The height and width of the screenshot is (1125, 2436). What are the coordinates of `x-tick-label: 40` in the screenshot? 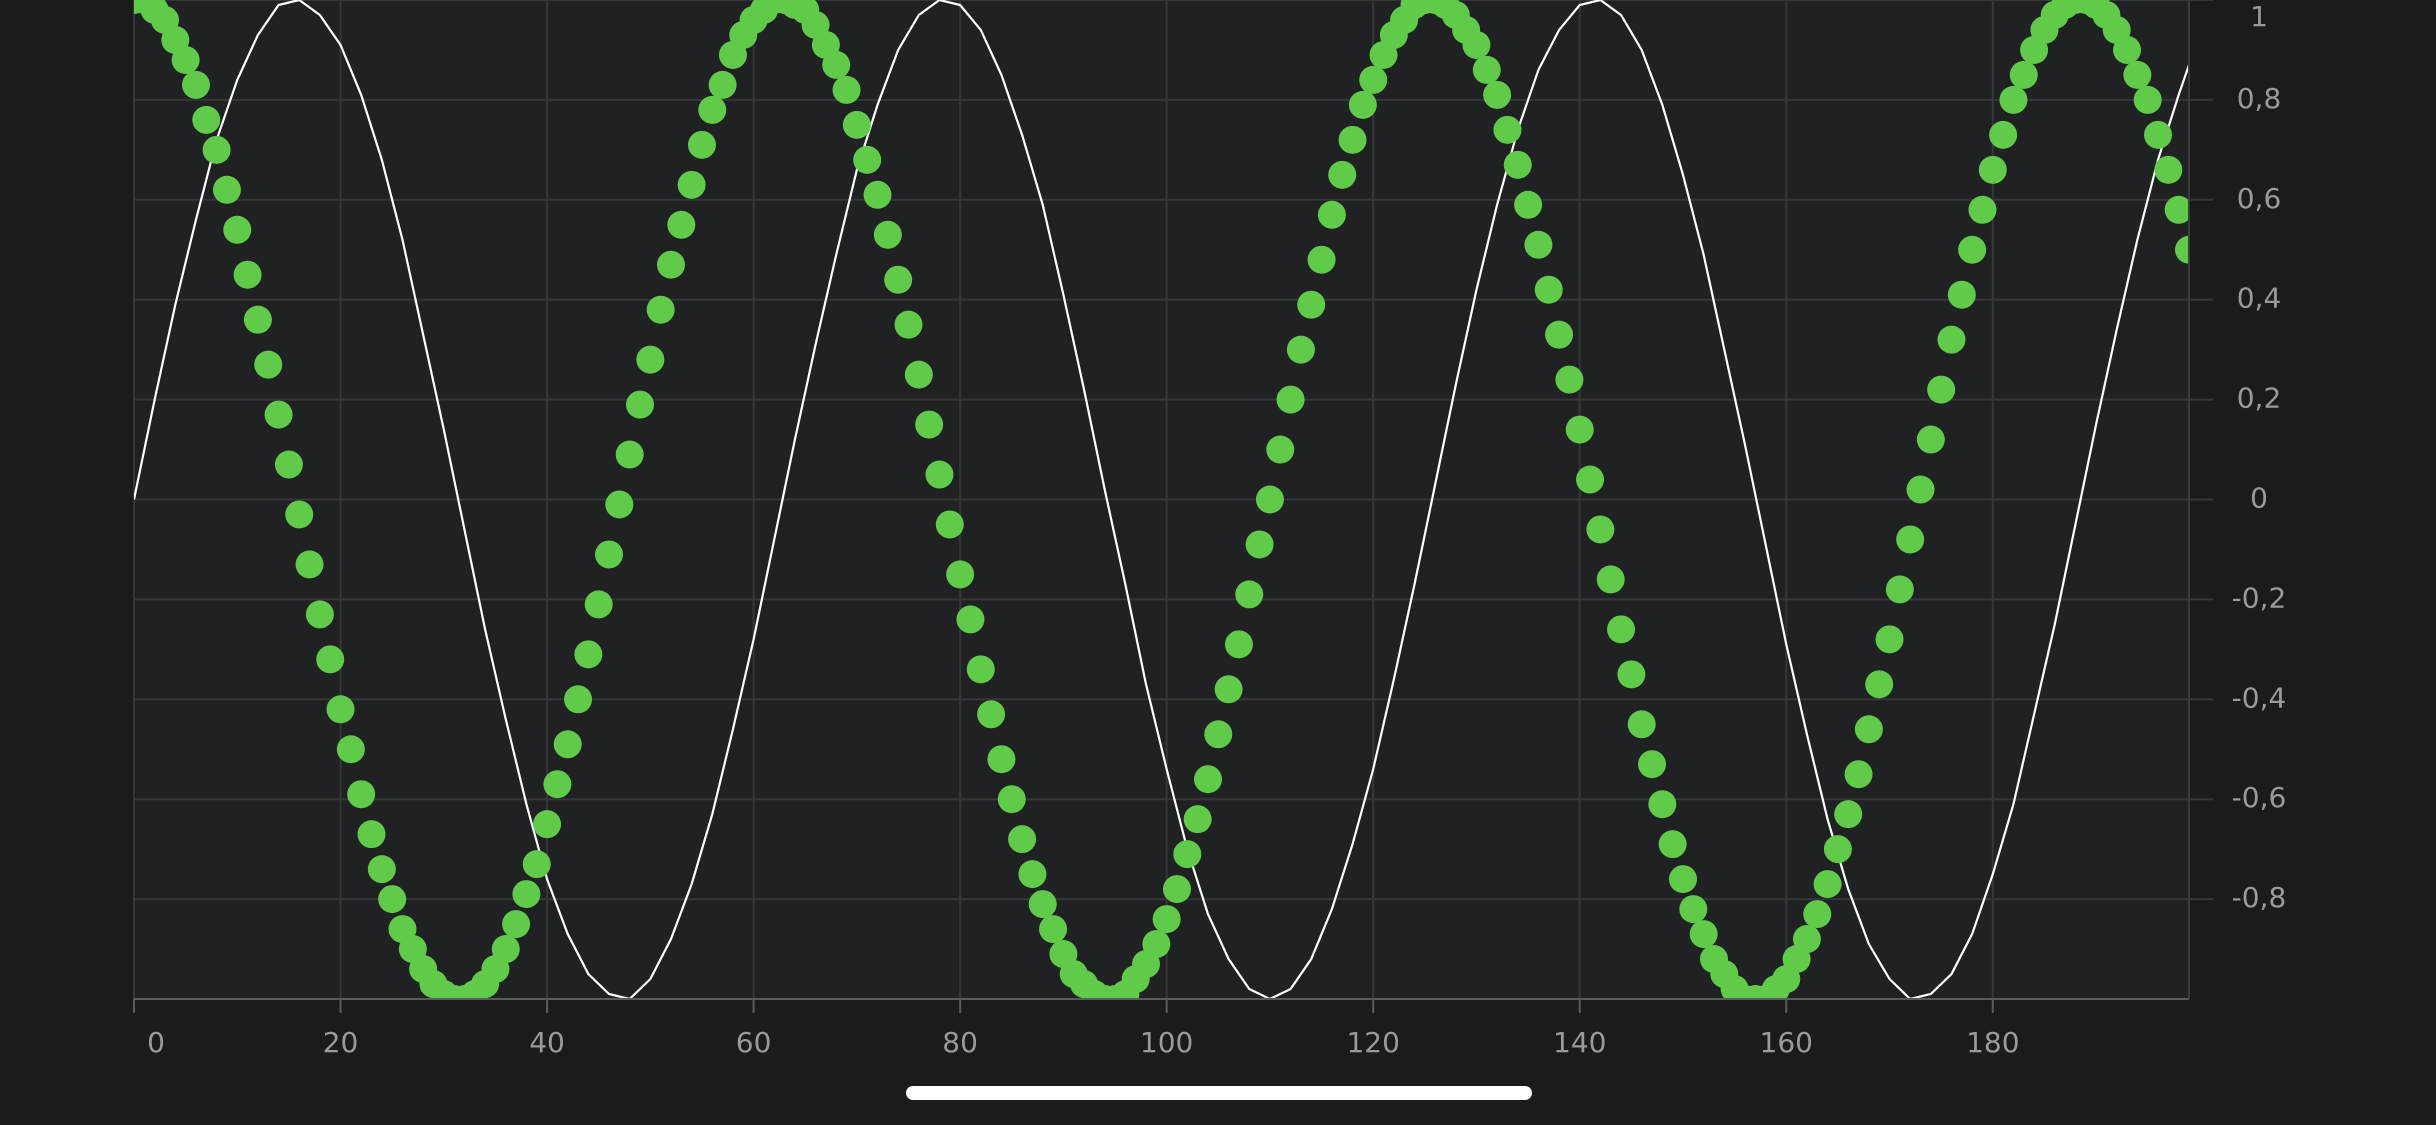 It's located at (547, 1042).